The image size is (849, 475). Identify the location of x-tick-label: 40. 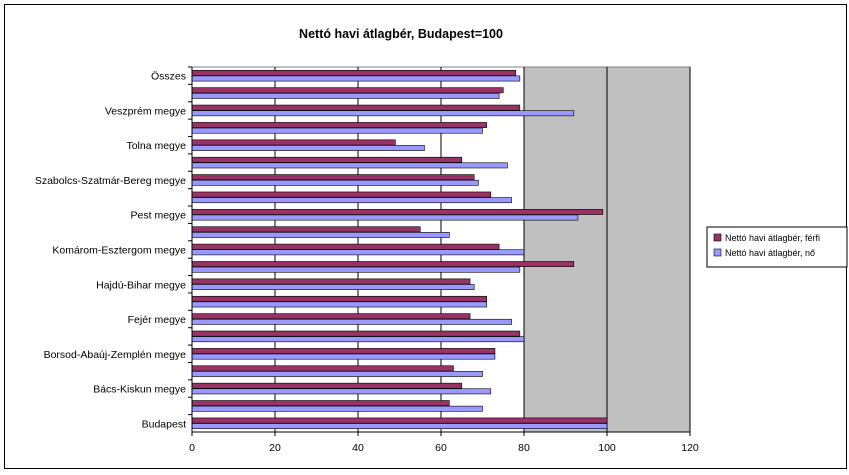
(358, 448).